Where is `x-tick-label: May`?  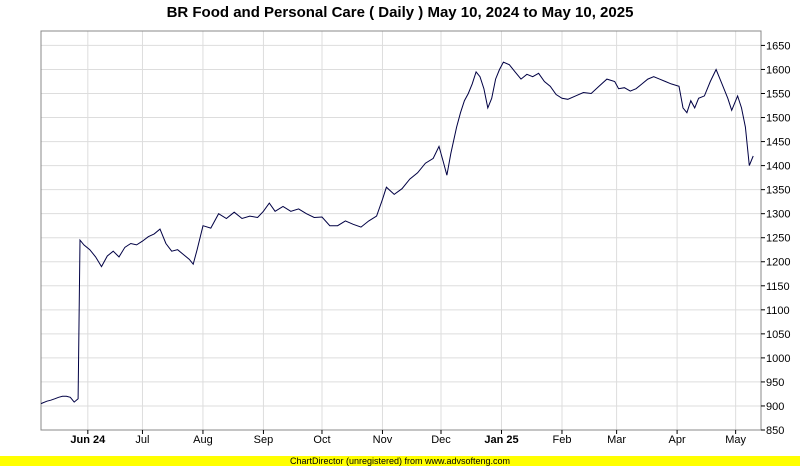
x-tick-label: May is located at coordinates (735, 440).